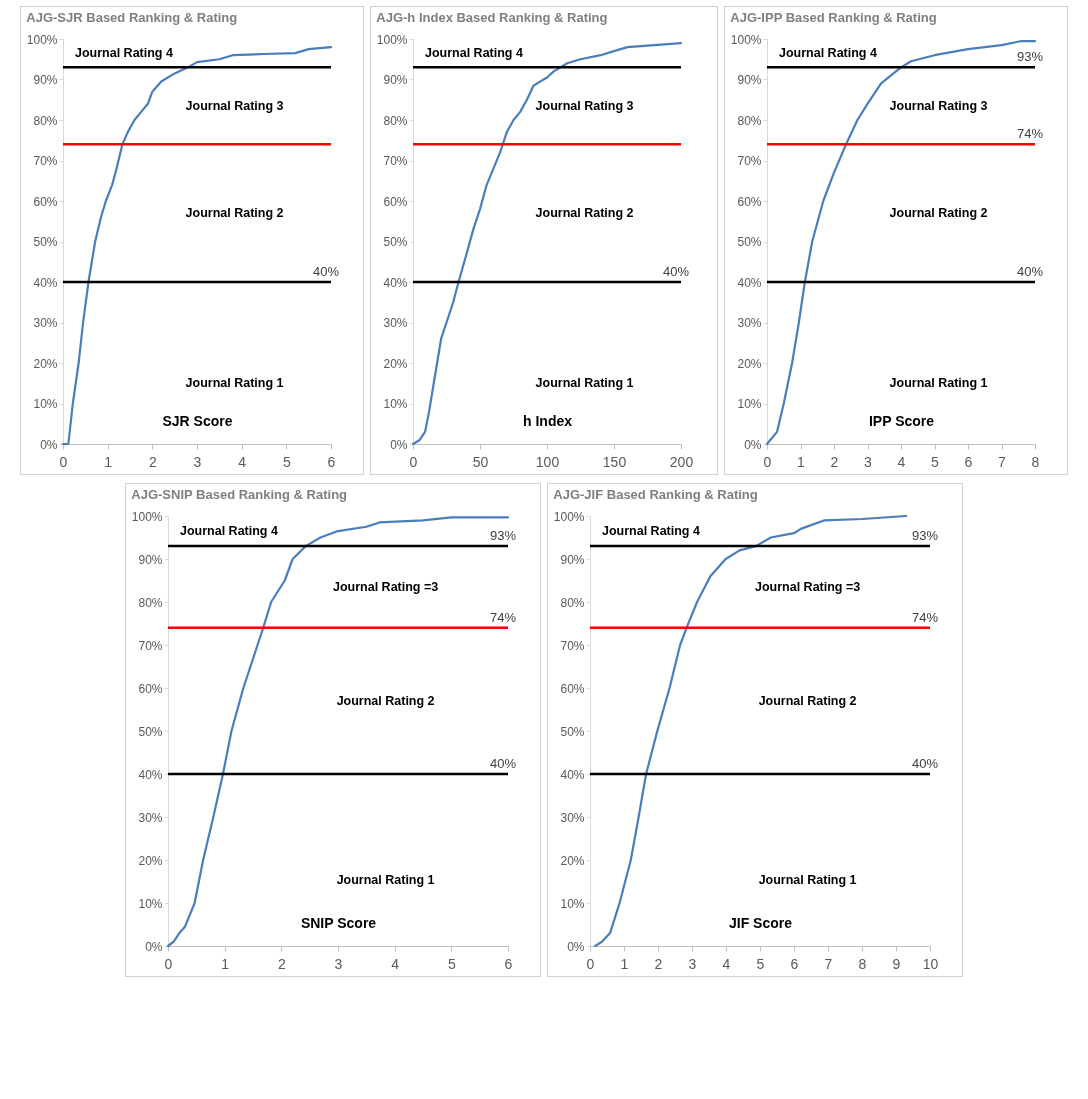  I want to click on x-tick-label: 200, so click(681, 461).